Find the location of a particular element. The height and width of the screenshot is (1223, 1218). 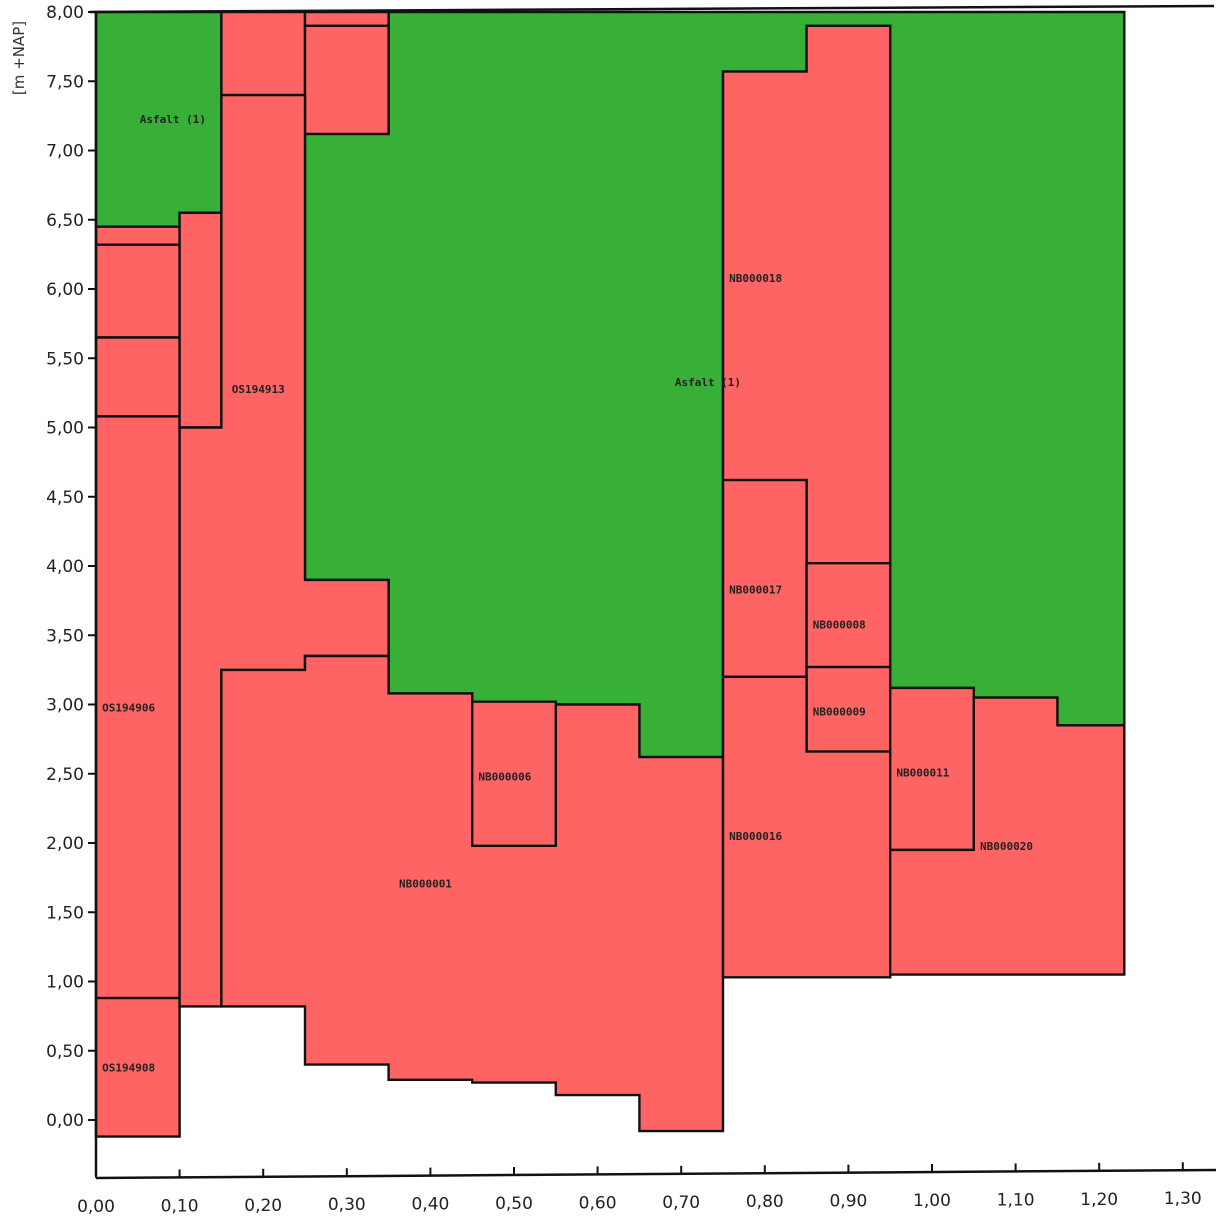

region-label-nb000006: NB000006 is located at coordinates (504, 777).